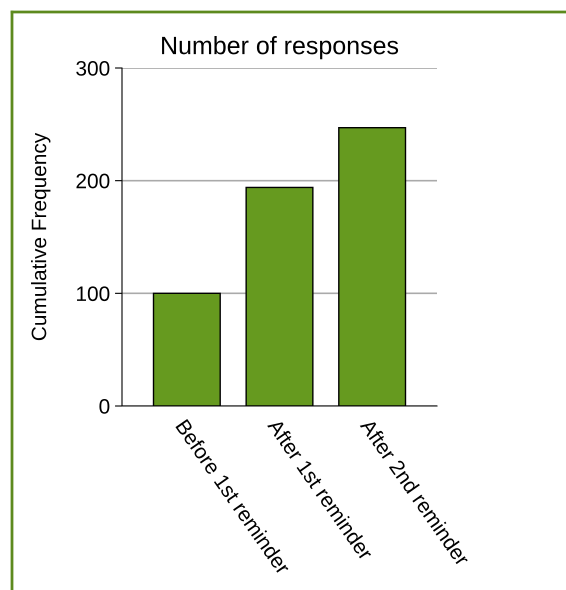  What do you see at coordinates (104, 406) in the screenshot?
I see `y-tick-label: 0` at bounding box center [104, 406].